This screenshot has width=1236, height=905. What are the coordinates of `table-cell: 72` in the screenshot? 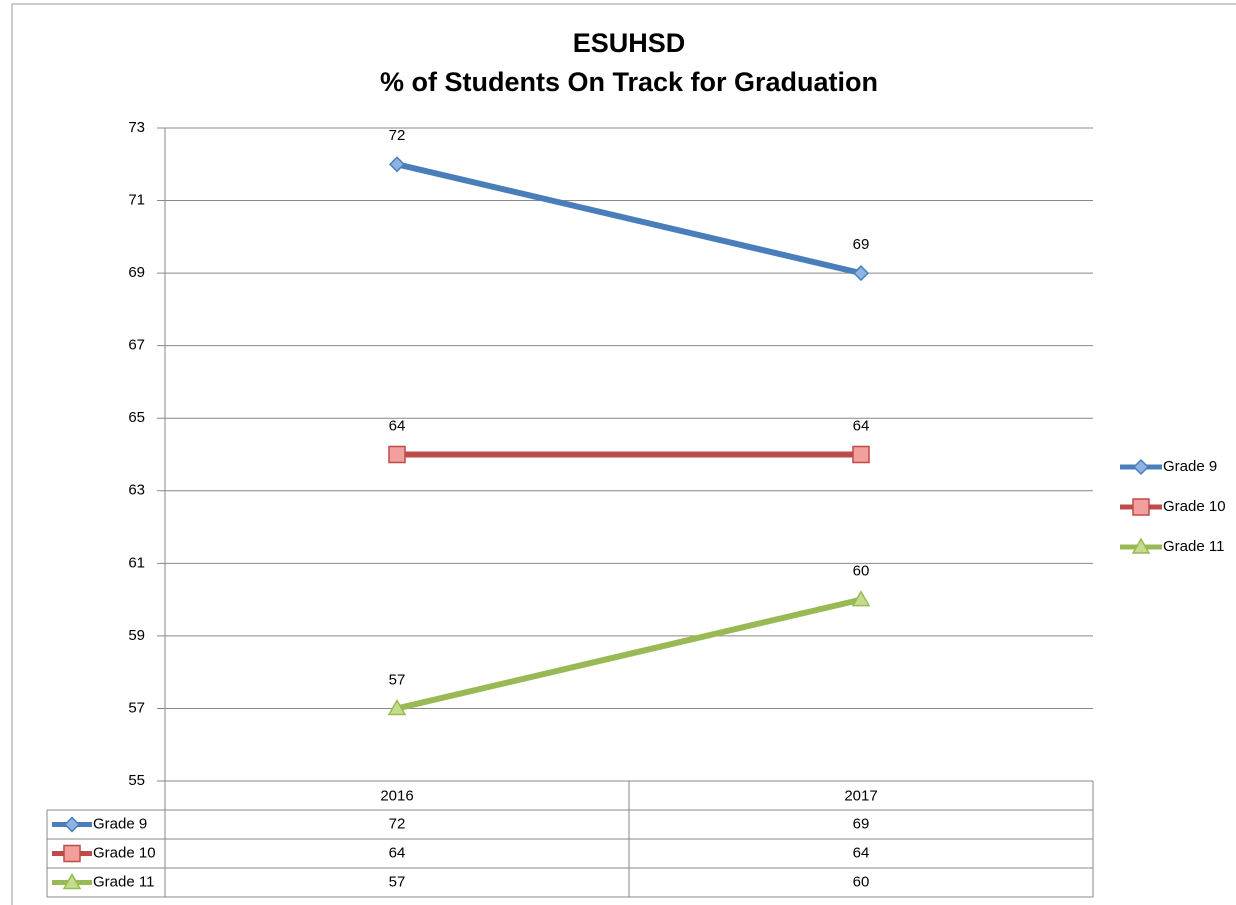 It's located at (397, 823).